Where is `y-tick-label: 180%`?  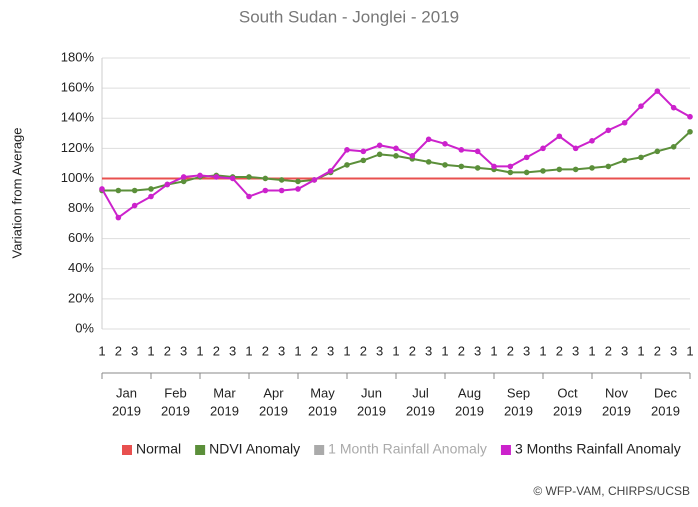
y-tick-label: 180% is located at coordinates (78, 56).